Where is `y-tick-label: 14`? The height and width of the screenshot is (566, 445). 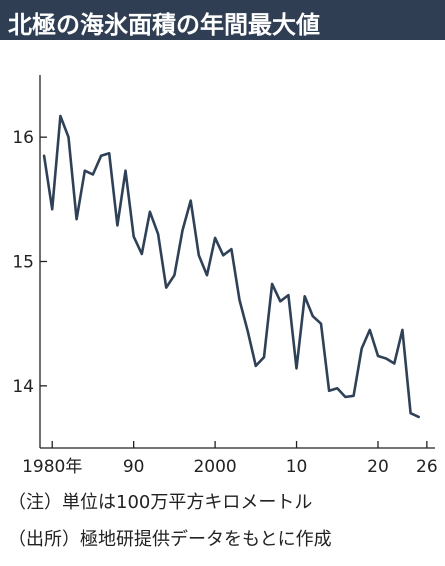
y-tick-label: 14 is located at coordinates (23, 387).